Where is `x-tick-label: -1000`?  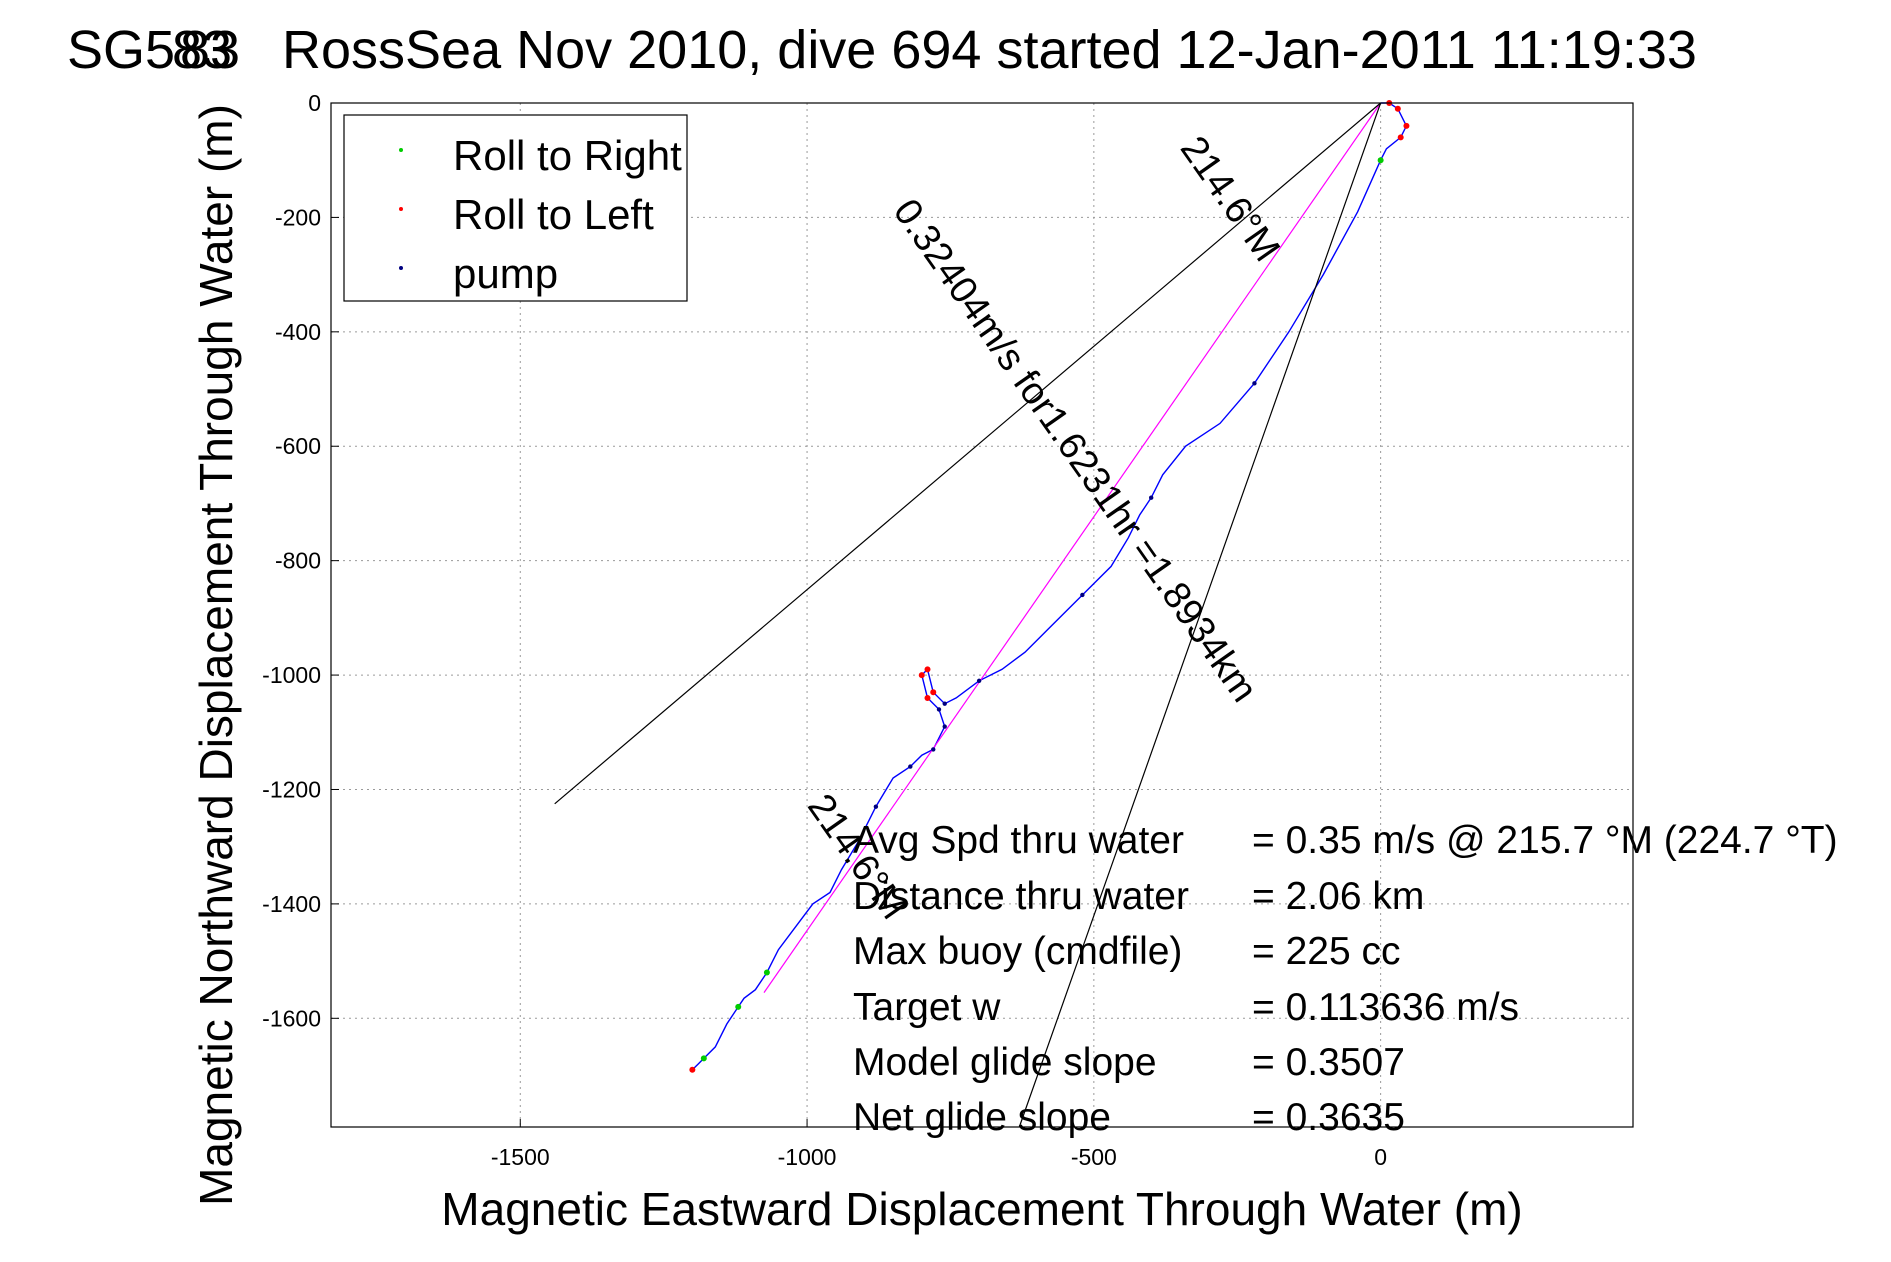
x-tick-label: -1000 is located at coordinates (807, 1157).